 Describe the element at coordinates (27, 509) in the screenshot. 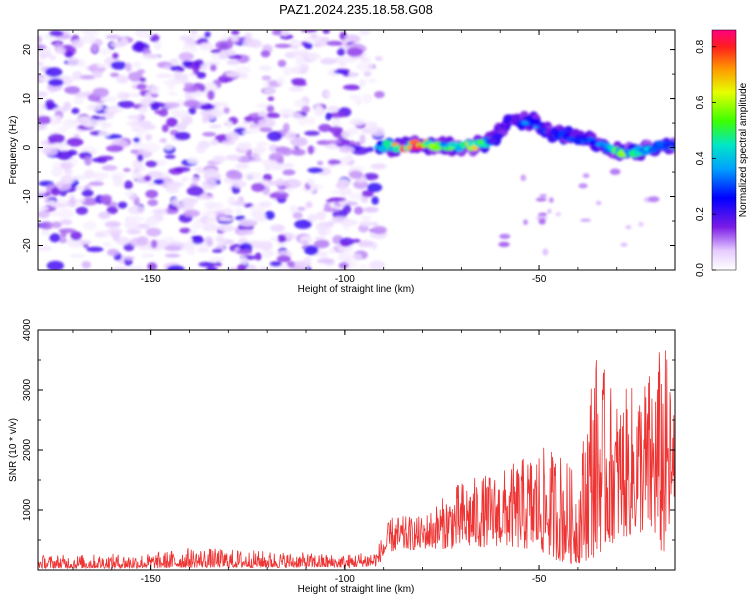

I see `y-tick-label: 1000` at that location.